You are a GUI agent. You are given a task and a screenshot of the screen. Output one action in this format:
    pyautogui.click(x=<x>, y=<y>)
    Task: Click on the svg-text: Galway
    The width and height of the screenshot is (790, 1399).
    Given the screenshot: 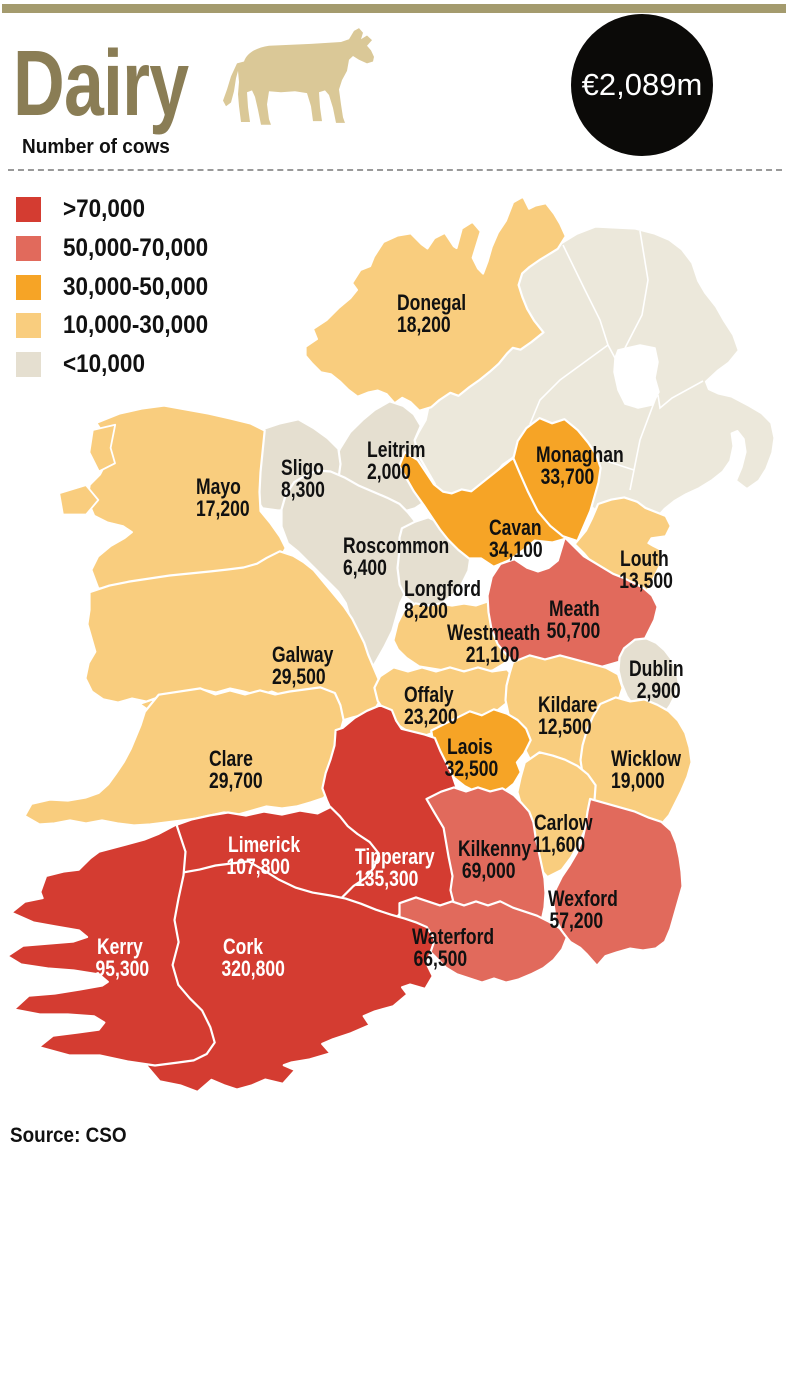 What is the action you would take?
    pyautogui.click(x=303, y=655)
    